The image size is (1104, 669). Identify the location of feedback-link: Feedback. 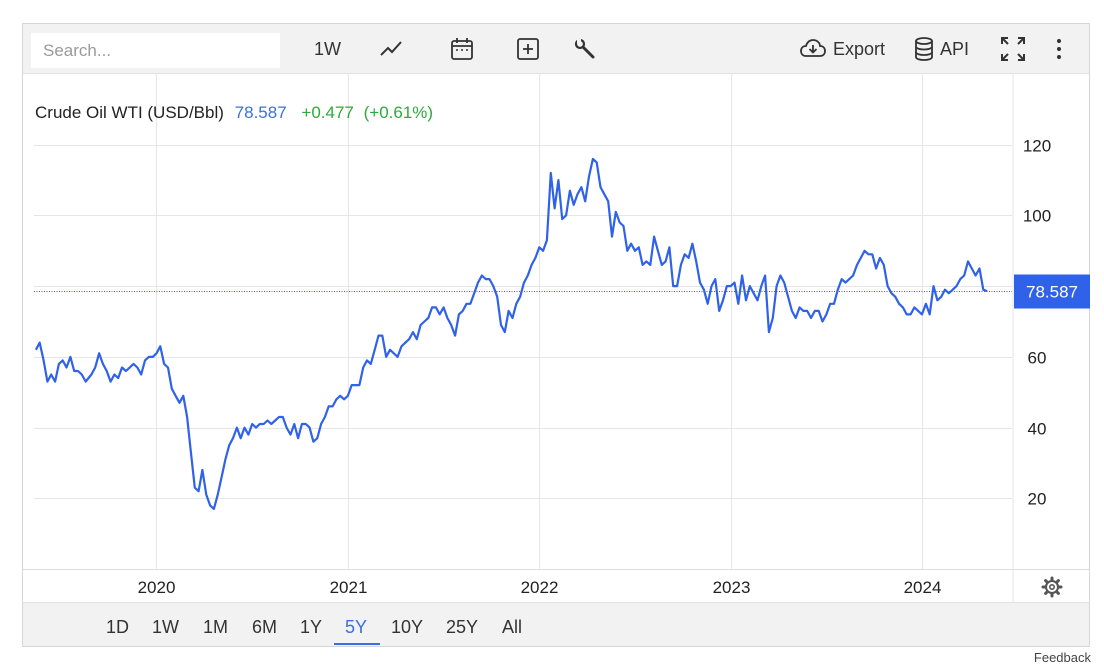
(1062, 657).